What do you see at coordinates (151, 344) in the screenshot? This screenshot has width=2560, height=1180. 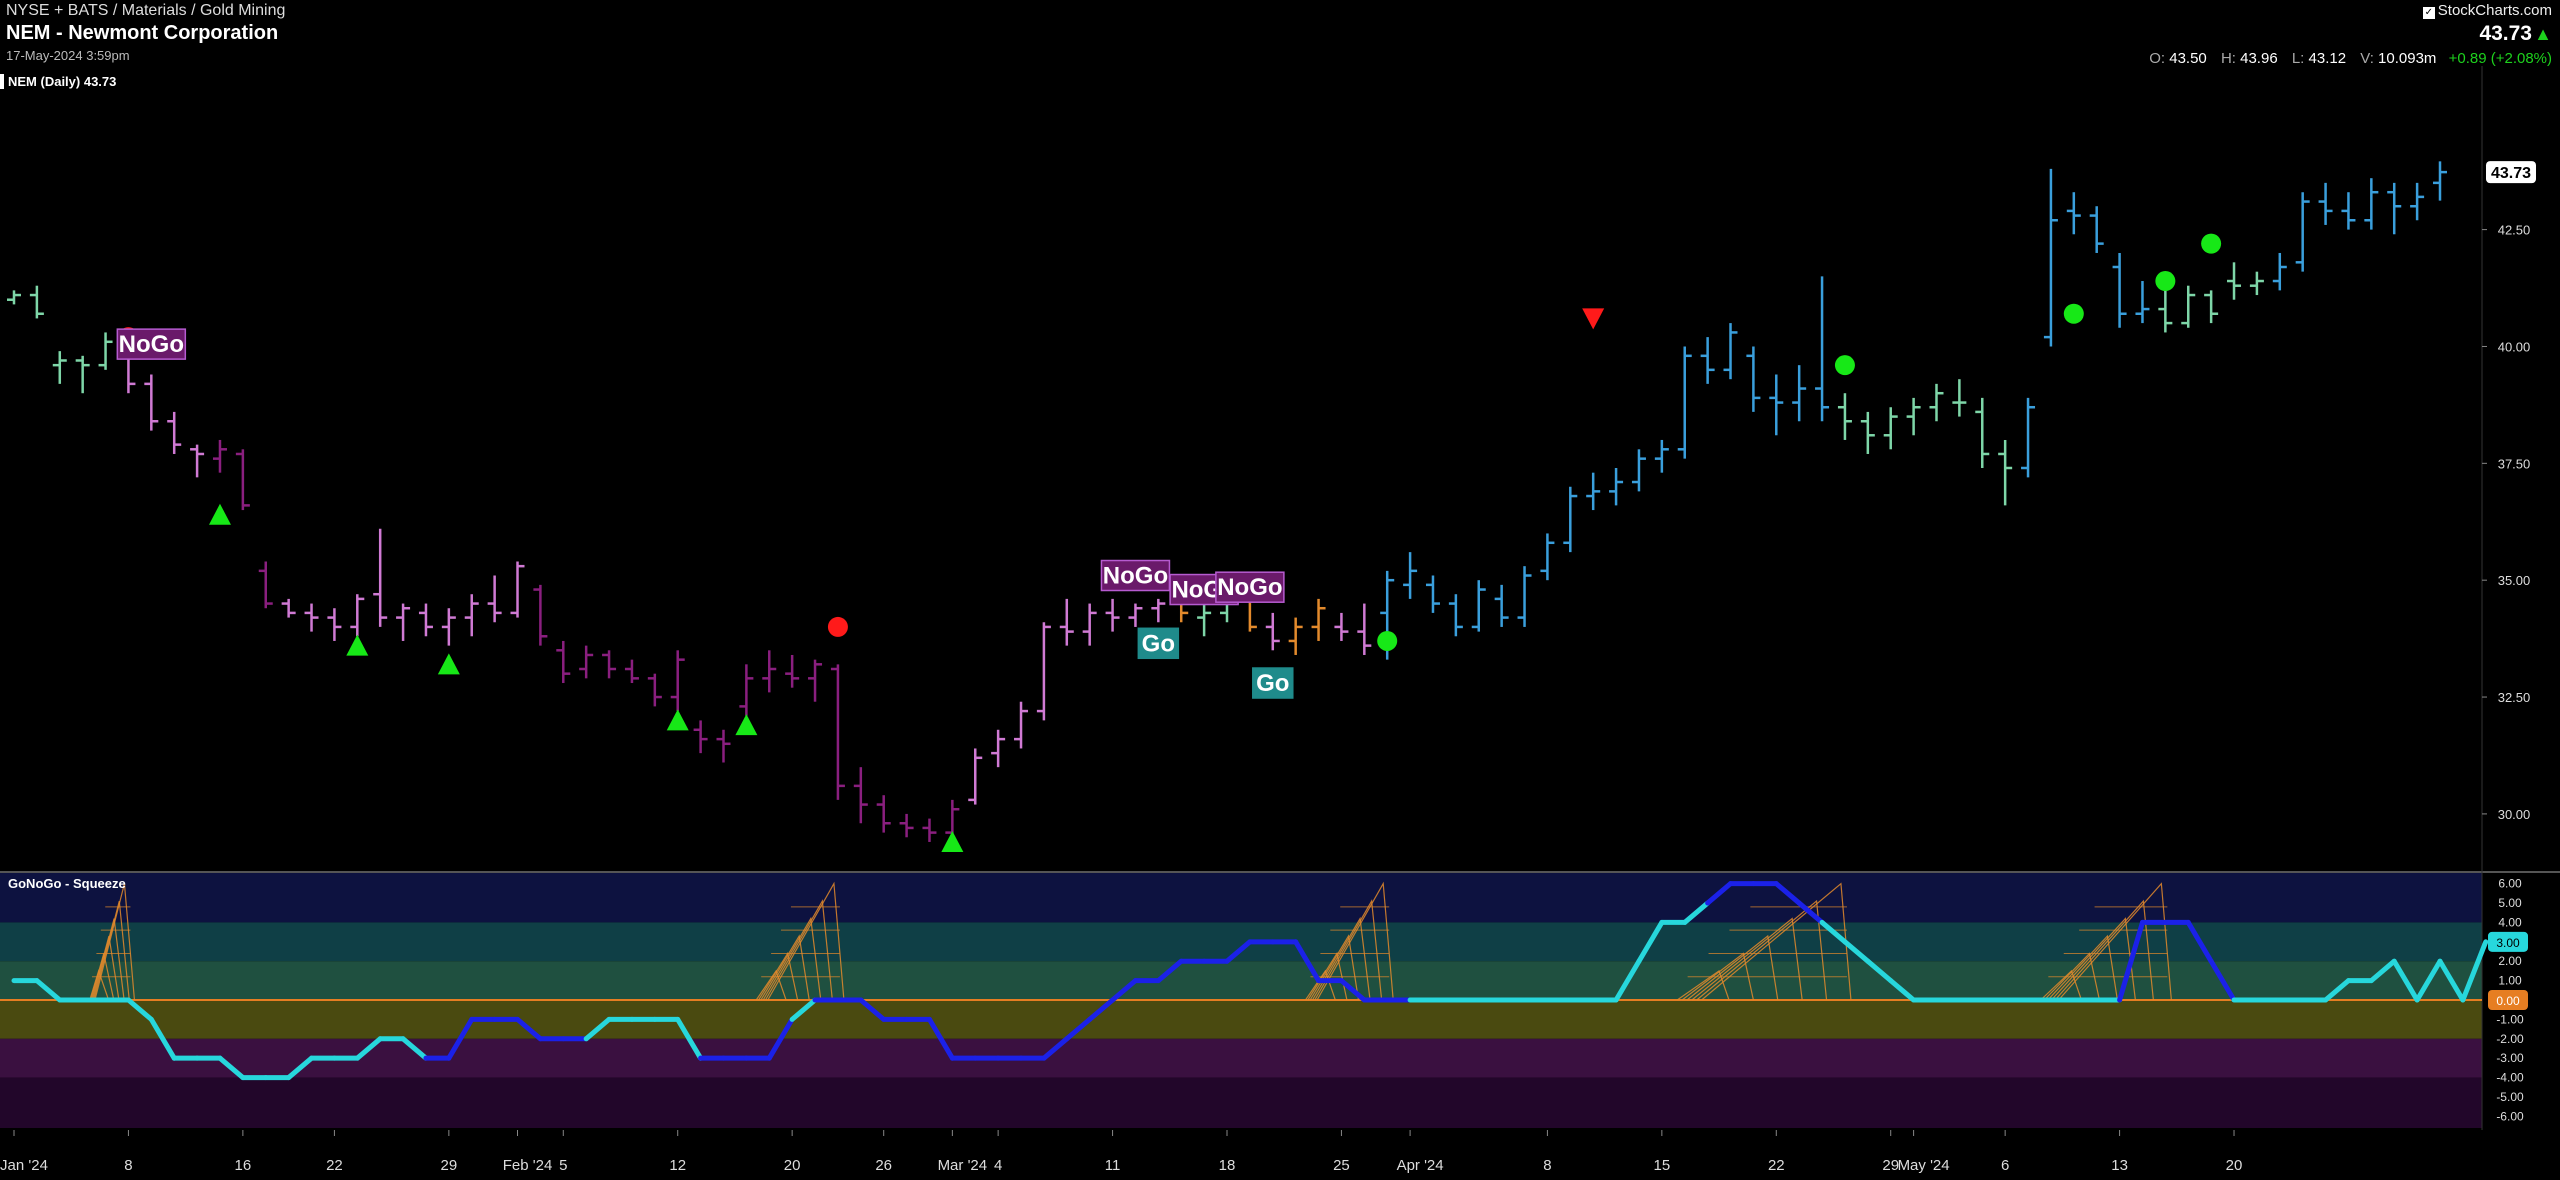 I see `nogo-label: NoGo` at bounding box center [151, 344].